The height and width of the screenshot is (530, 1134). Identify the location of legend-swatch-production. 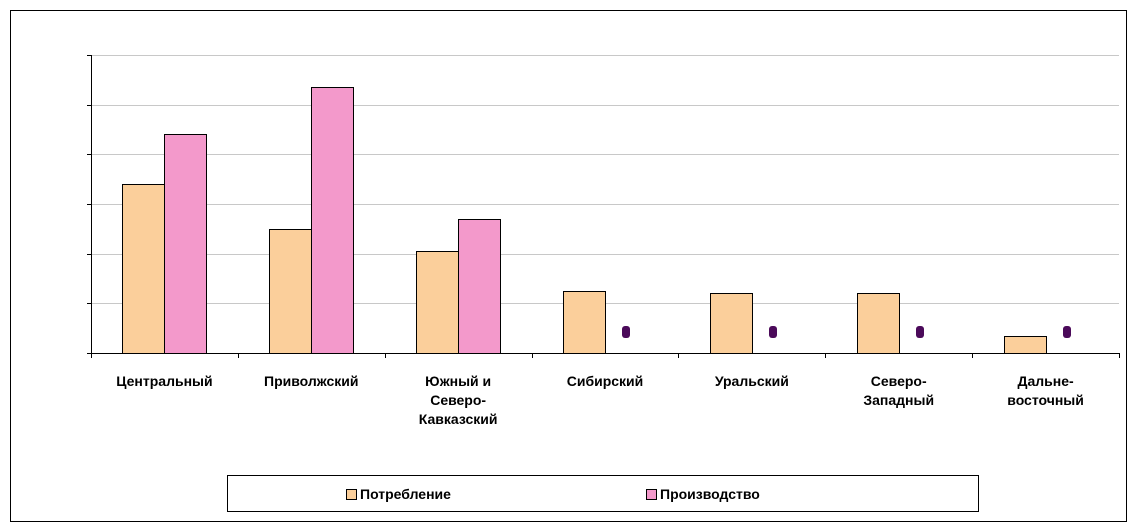
(651, 494).